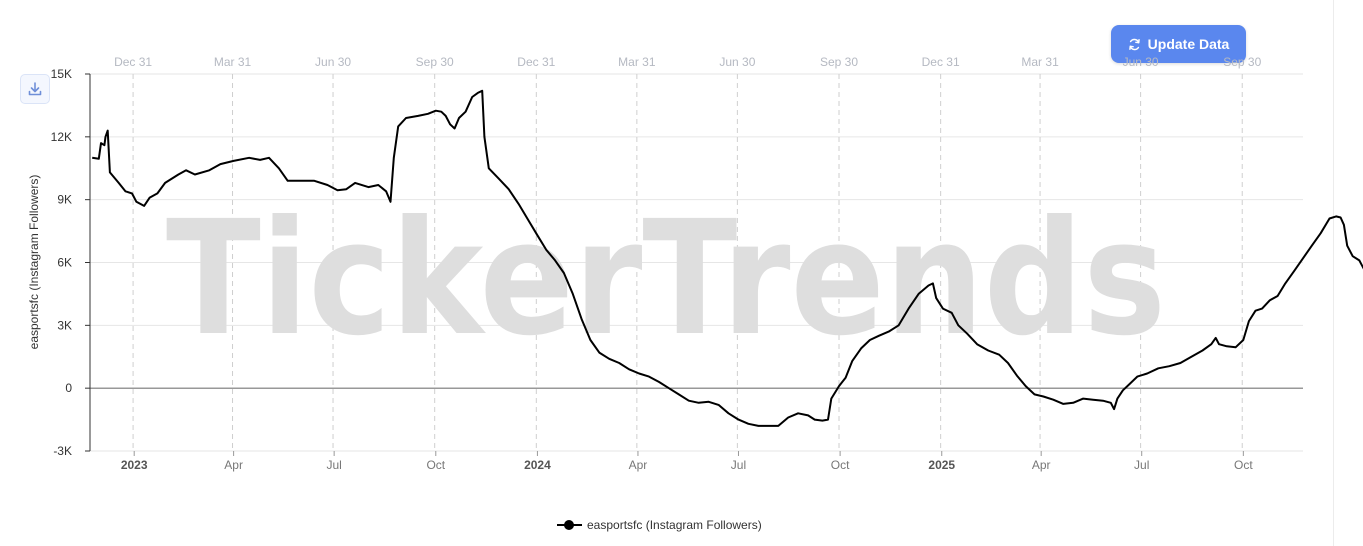 The width and height of the screenshot is (1363, 546). What do you see at coordinates (1134, 44) in the screenshot?
I see `refresh-icon` at bounding box center [1134, 44].